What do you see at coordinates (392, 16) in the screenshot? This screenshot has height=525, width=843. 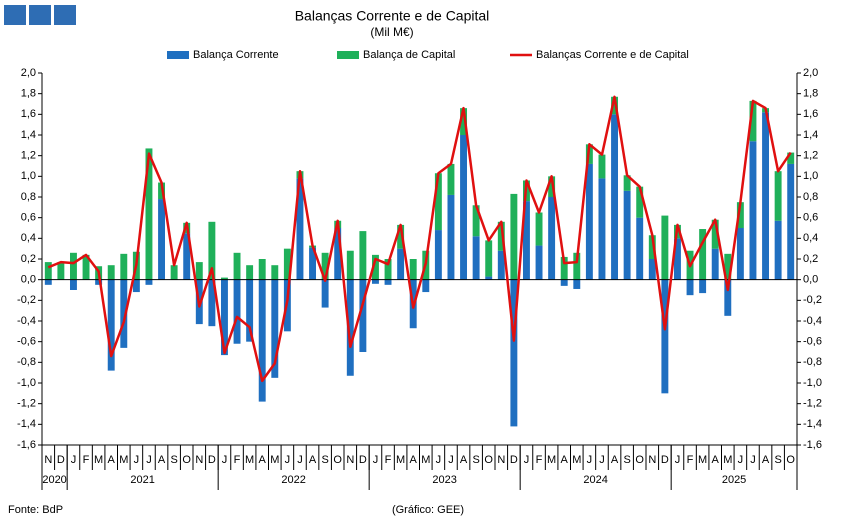 I see `chart-title: Balanças Corrente e de Capital` at bounding box center [392, 16].